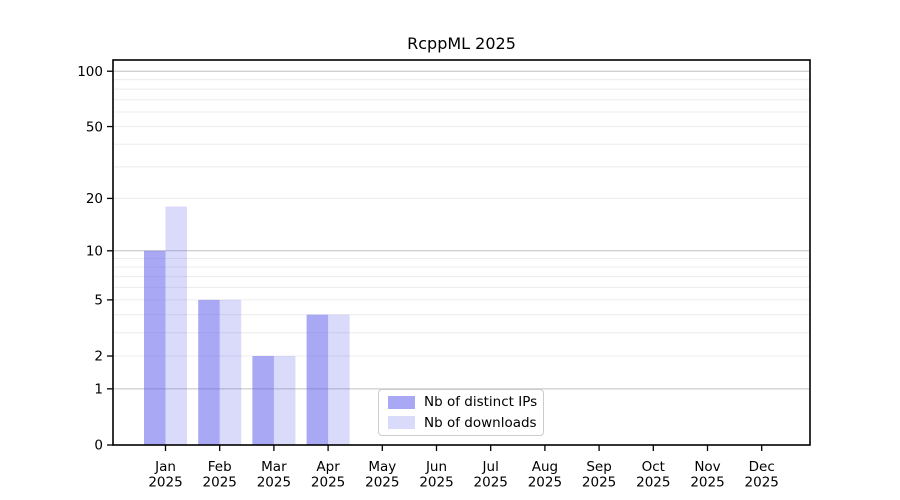 The image size is (900, 500). What do you see at coordinates (98, 446) in the screenshot?
I see `y-tick-label: 0` at bounding box center [98, 446].